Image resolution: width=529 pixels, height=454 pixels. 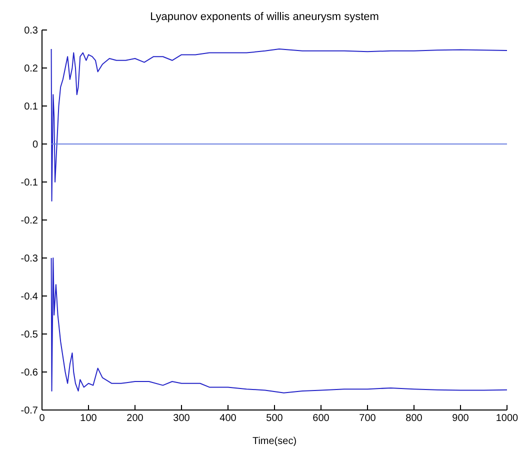 What do you see at coordinates (228, 418) in the screenshot?
I see `x-tick-label: 400` at bounding box center [228, 418].